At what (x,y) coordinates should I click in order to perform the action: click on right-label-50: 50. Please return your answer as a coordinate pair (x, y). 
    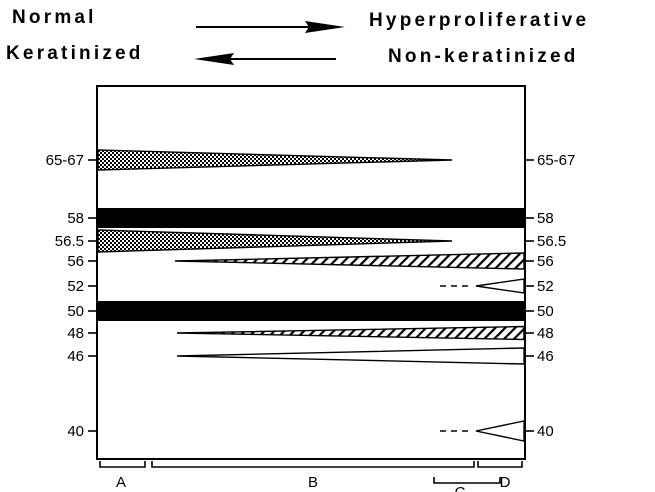
    Looking at the image, I should click on (545, 311).